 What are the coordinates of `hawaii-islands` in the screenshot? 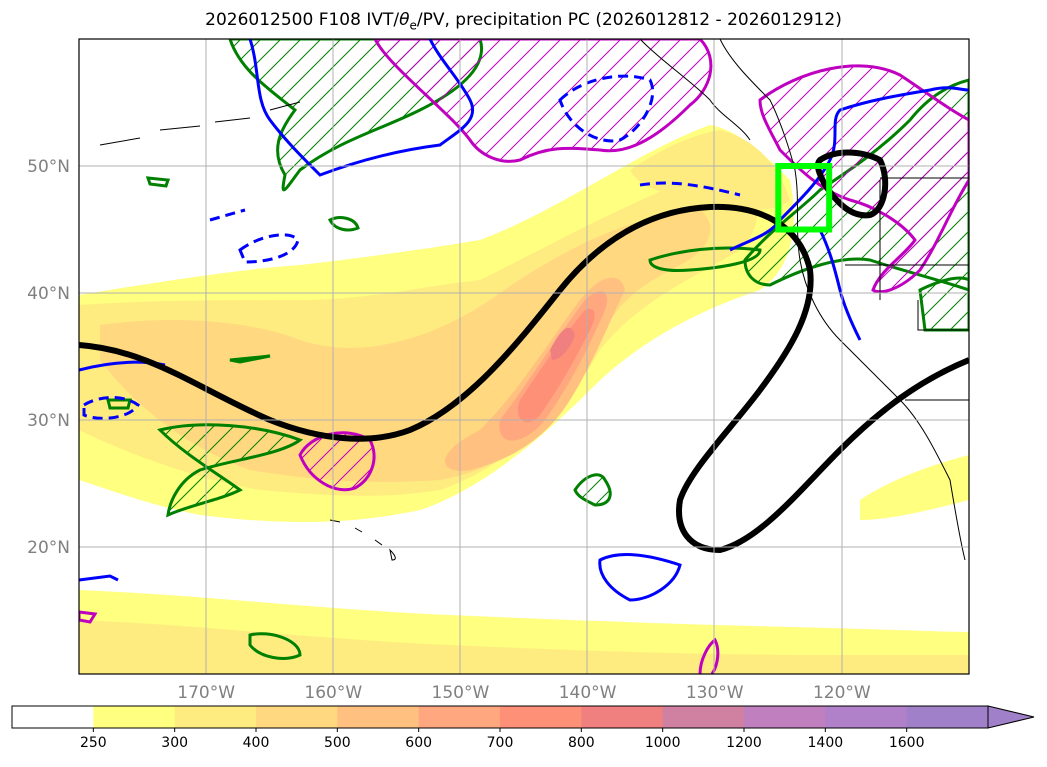 It's located at (362, 540).